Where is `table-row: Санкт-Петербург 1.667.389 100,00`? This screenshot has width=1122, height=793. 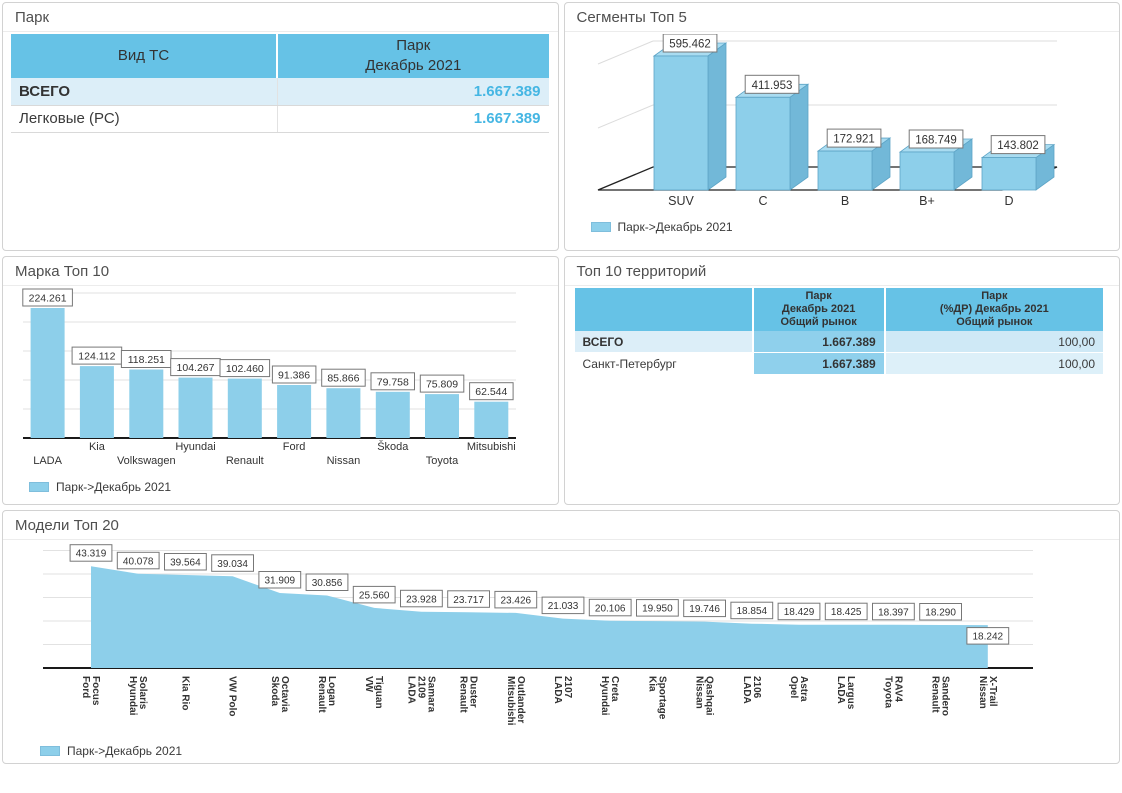 table-row: Санкт-Петербург 1.667.389 100,00 is located at coordinates (838, 364).